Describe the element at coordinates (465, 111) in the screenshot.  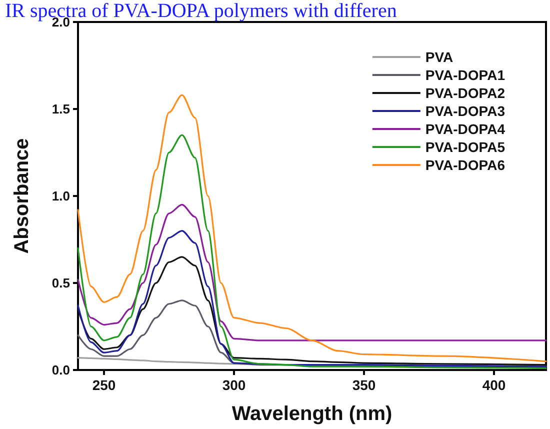
I see `legend-label: PVA-DOPA3` at that location.